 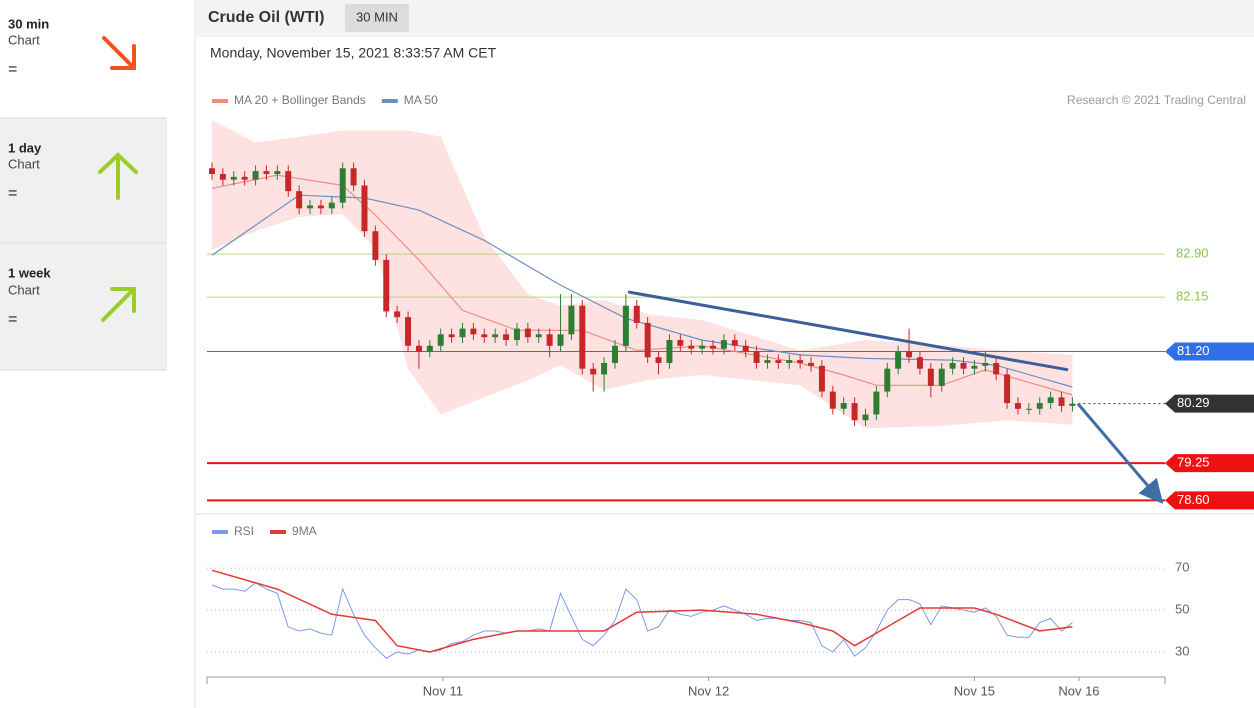 What do you see at coordinates (848, 331) in the screenshot?
I see `trendline` at bounding box center [848, 331].